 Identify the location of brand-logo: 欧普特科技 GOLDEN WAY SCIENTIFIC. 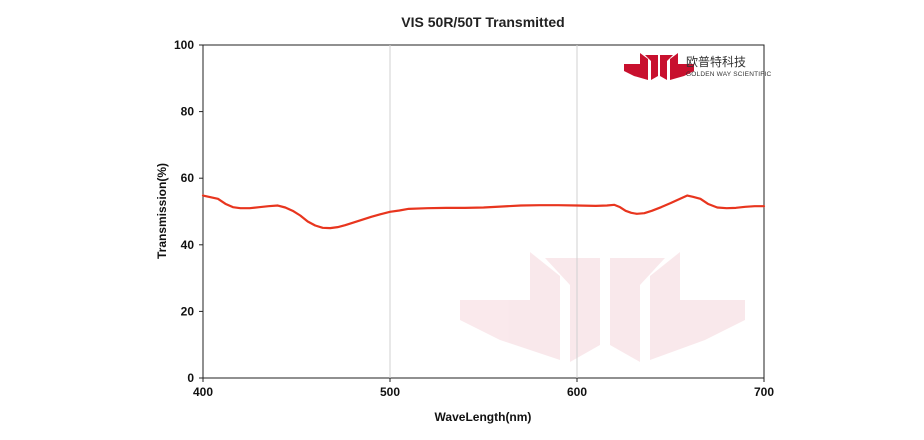
(697, 66).